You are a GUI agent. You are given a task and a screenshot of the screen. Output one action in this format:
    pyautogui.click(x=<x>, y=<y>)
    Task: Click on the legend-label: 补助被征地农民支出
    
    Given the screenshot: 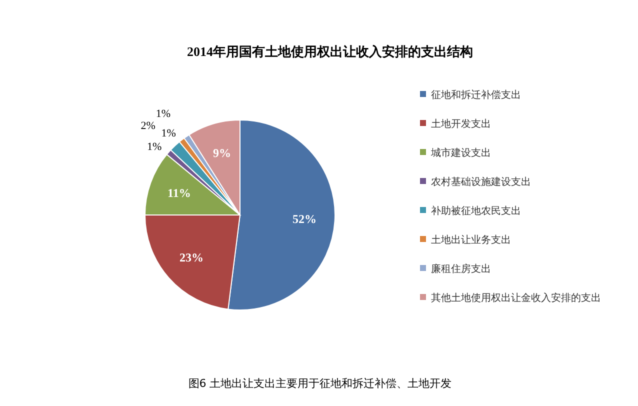 What is the action you would take?
    pyautogui.click(x=476, y=211)
    